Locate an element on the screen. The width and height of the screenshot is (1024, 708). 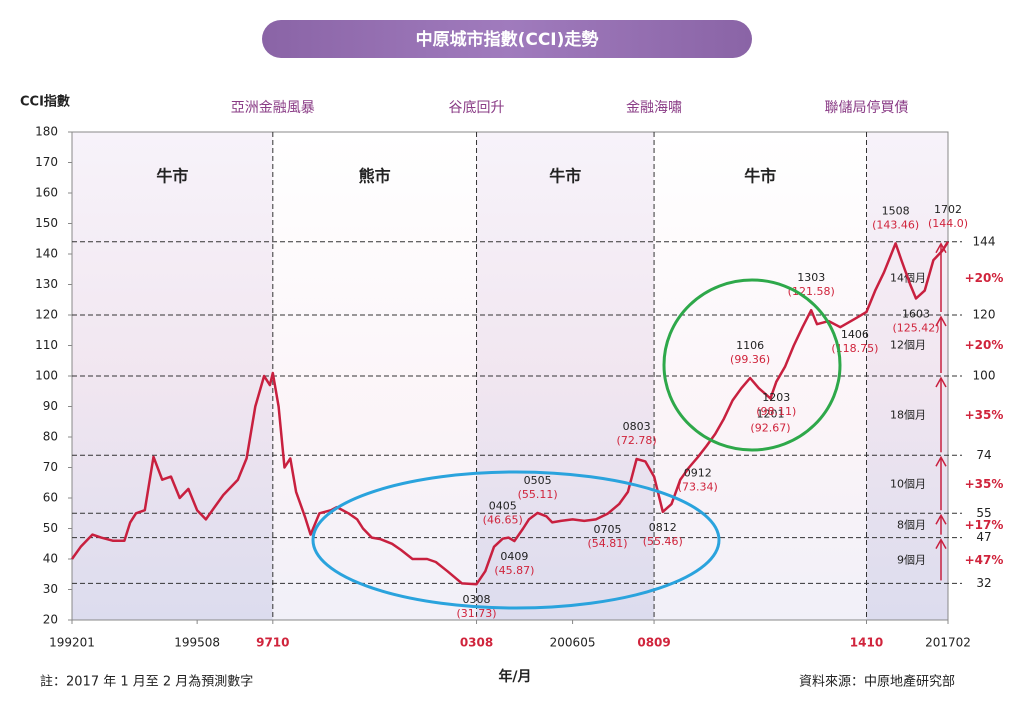
point-value-label: (125.42) is located at coordinates (915, 327).